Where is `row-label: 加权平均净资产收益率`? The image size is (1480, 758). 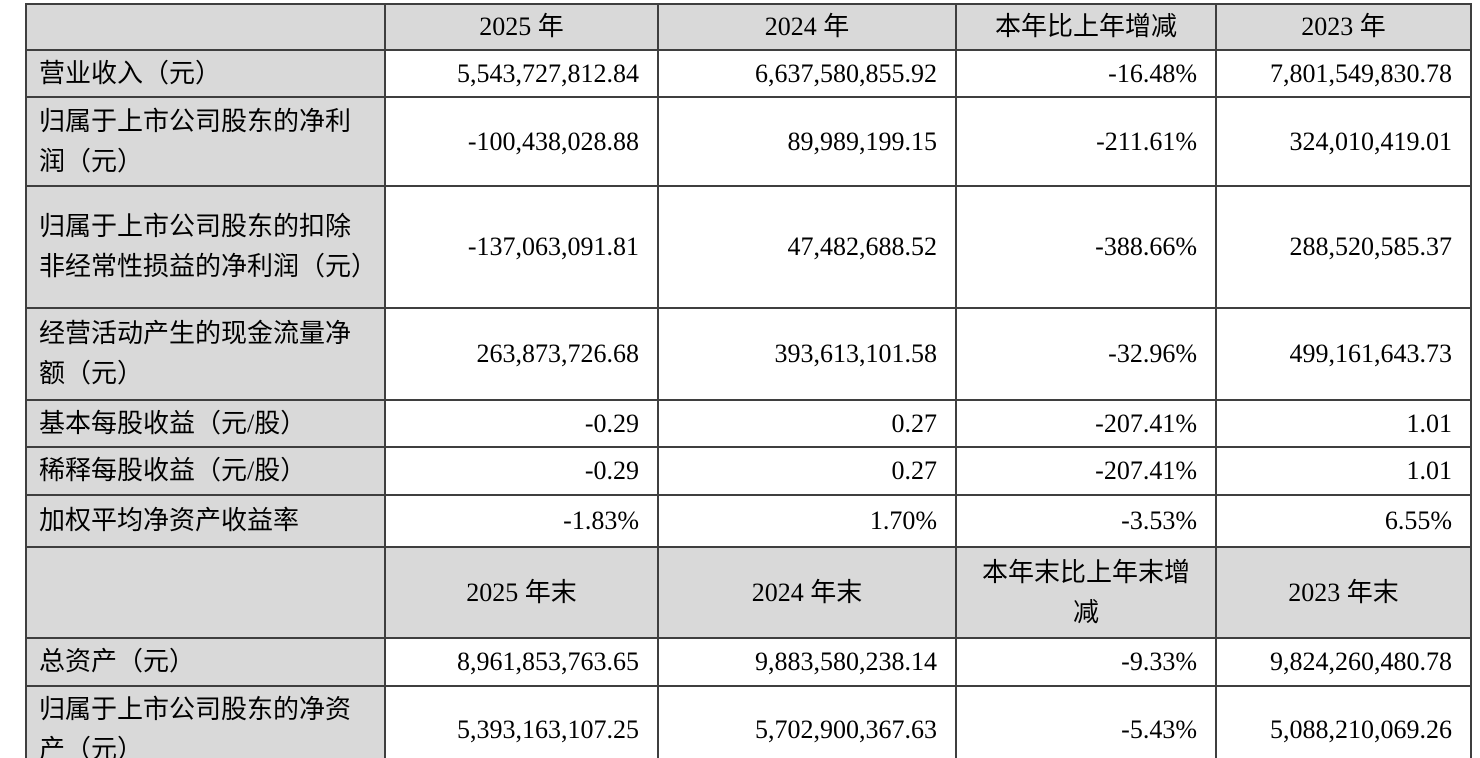 row-label: 加权平均净资产收益率 is located at coordinates (205, 521).